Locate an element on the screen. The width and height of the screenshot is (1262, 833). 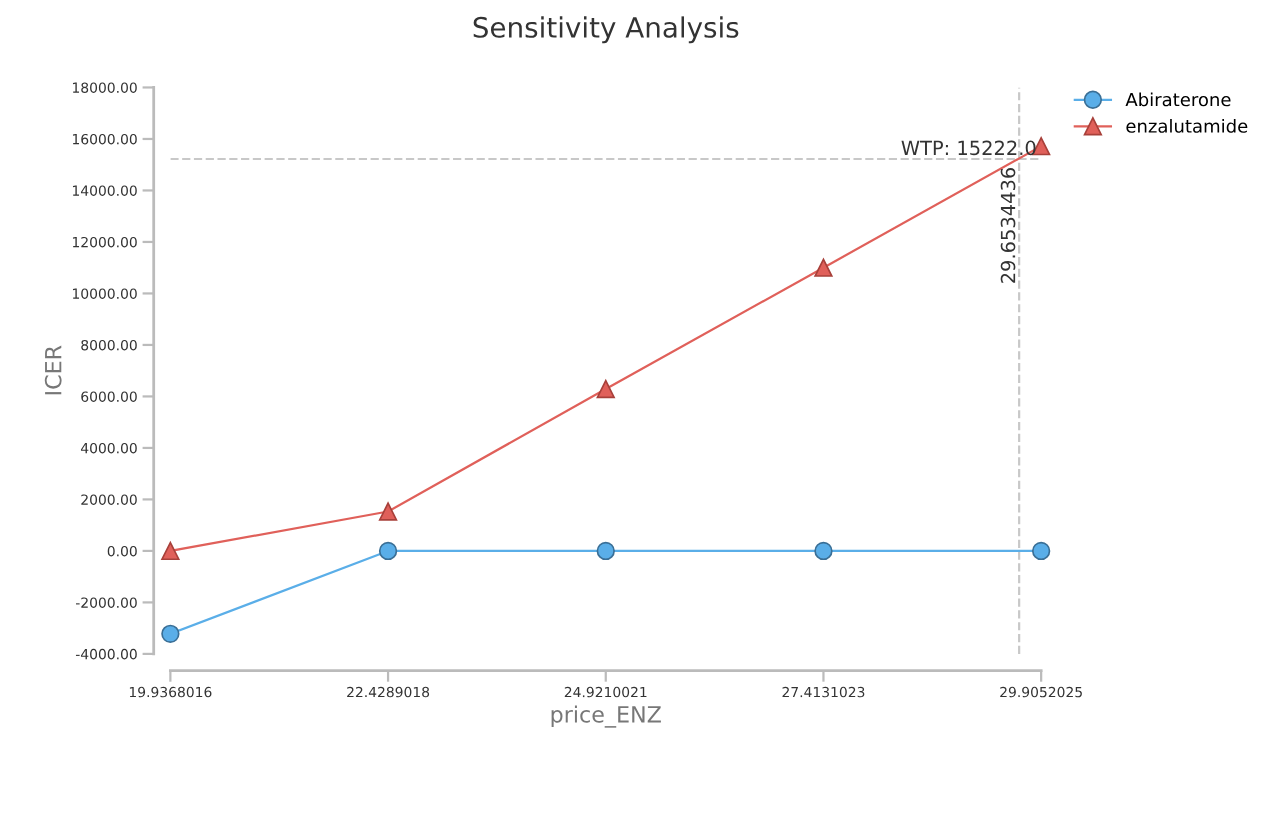
legend-label: enzalutamide is located at coordinates (1187, 125).